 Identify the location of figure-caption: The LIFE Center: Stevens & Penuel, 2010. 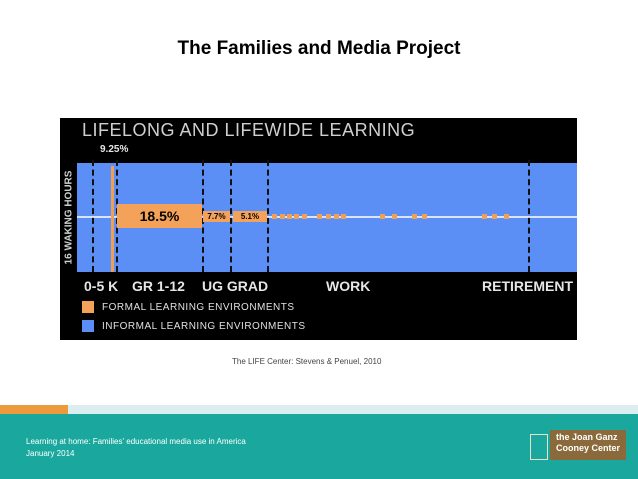
(307, 361).